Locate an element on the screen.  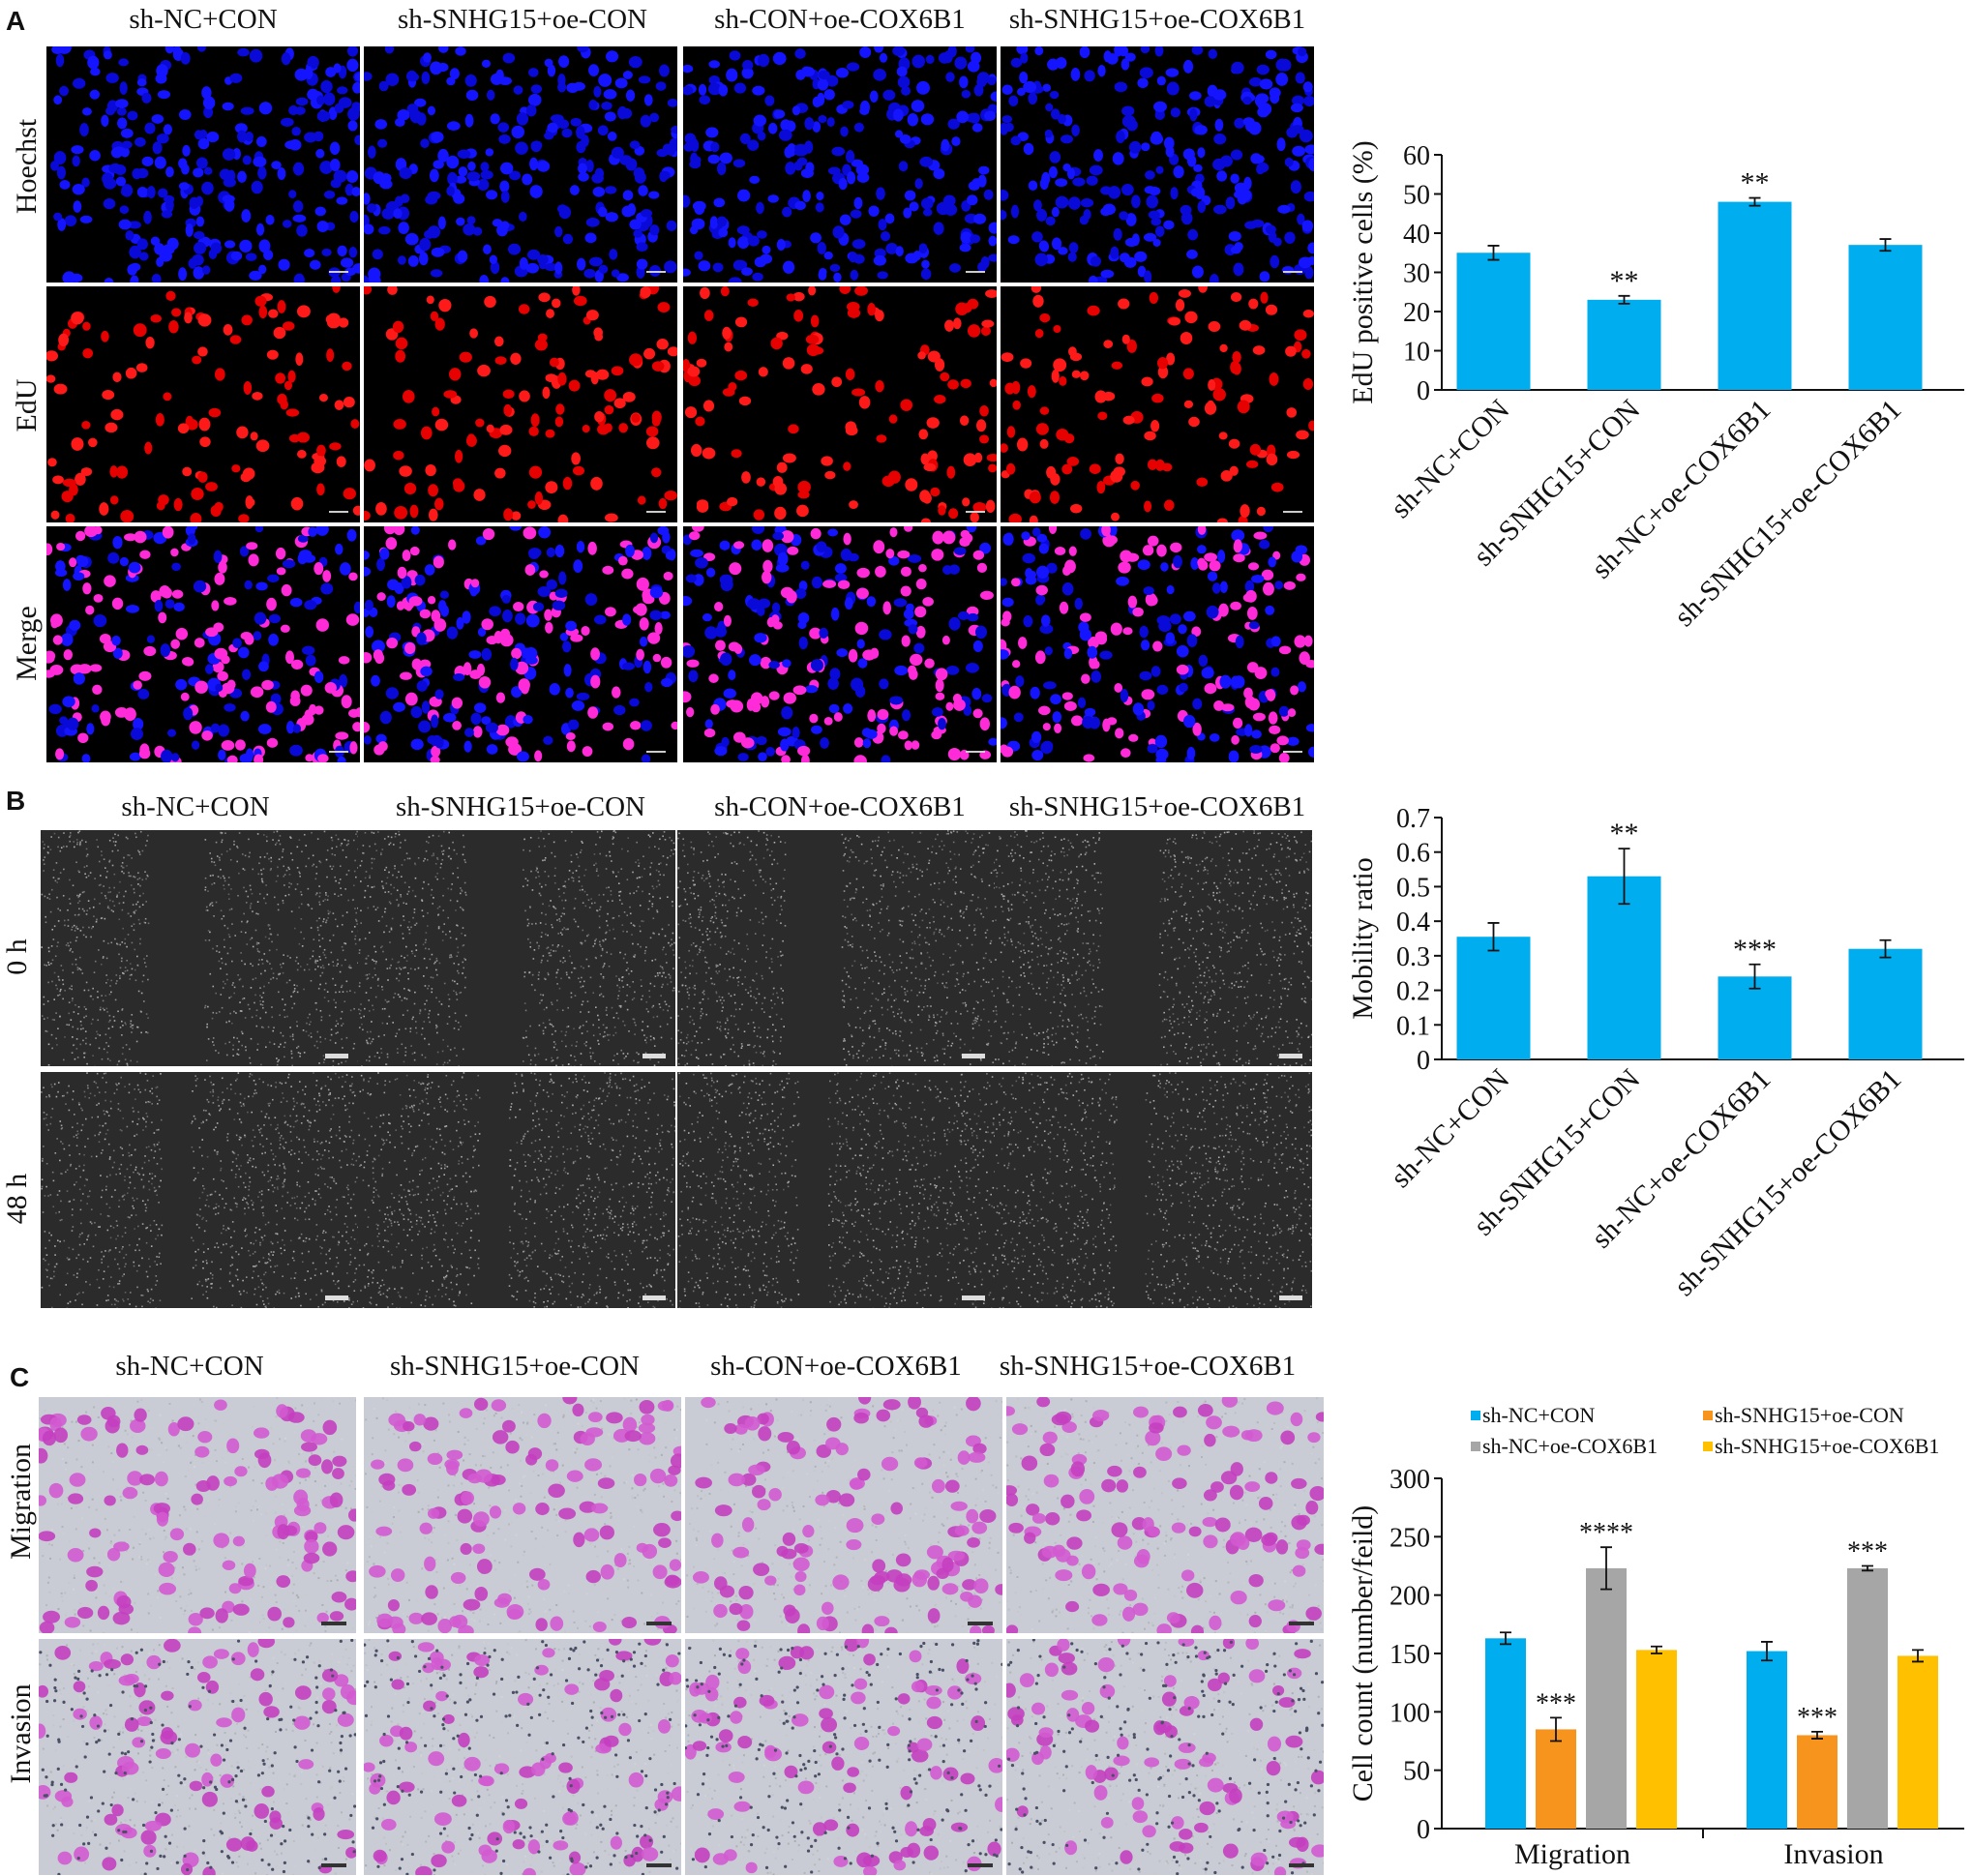
panel-letter-c: C is located at coordinates (20, 1377).